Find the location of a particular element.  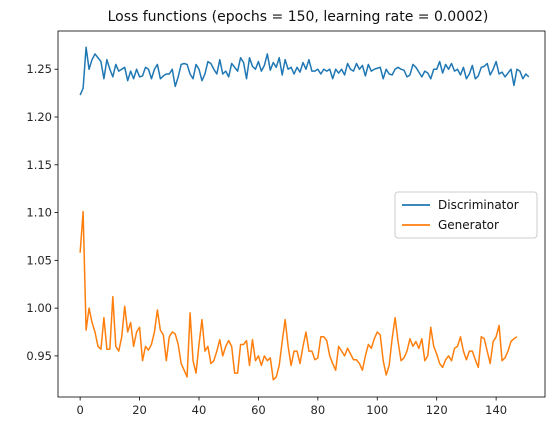

x-tick-label: 100 is located at coordinates (377, 410).